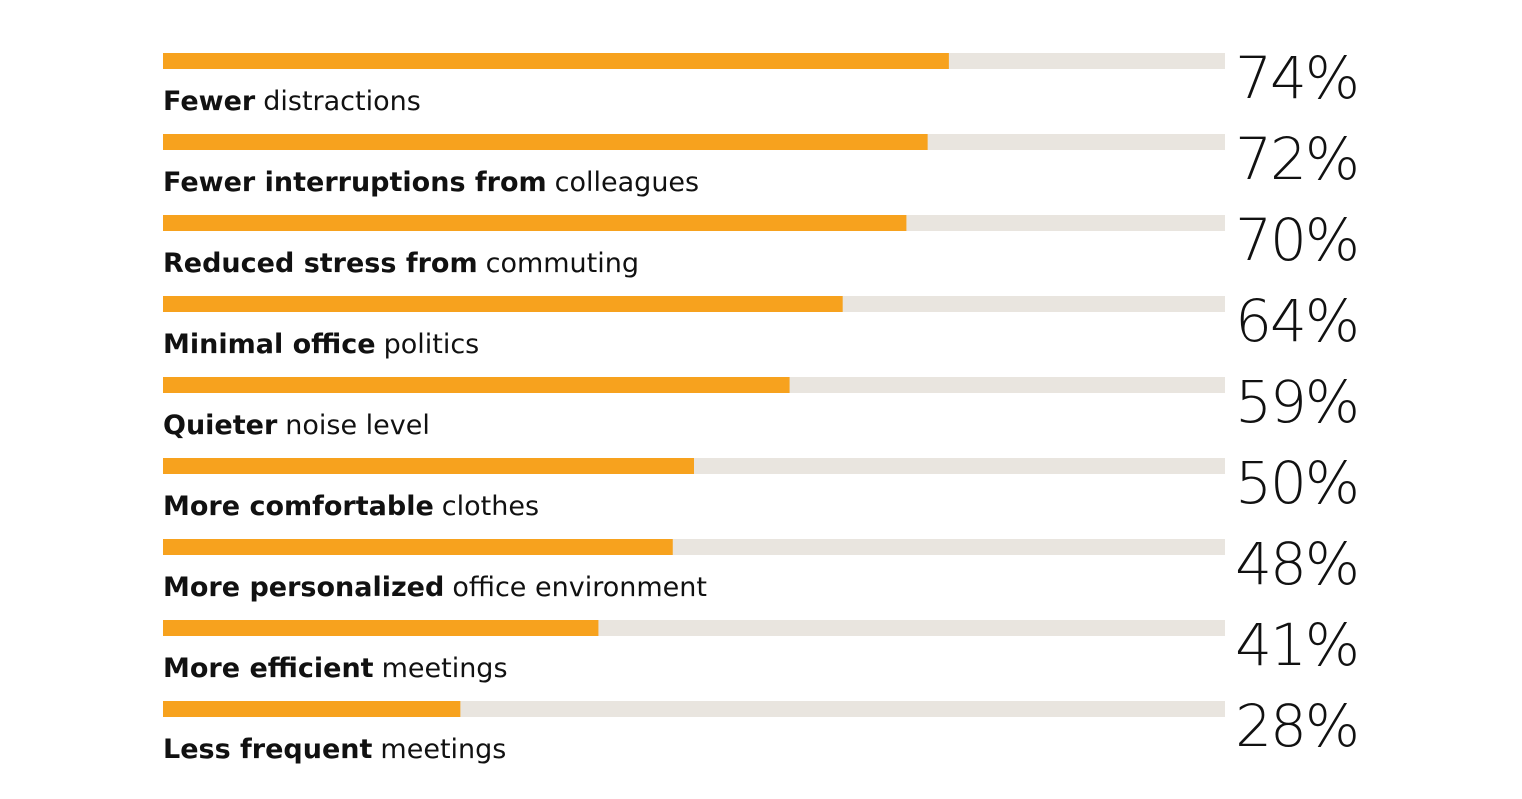 Image resolution: width=1522 pixels, height=799 pixels. Describe the element at coordinates (1296, 564) in the screenshot. I see `value-label: 48%` at that location.